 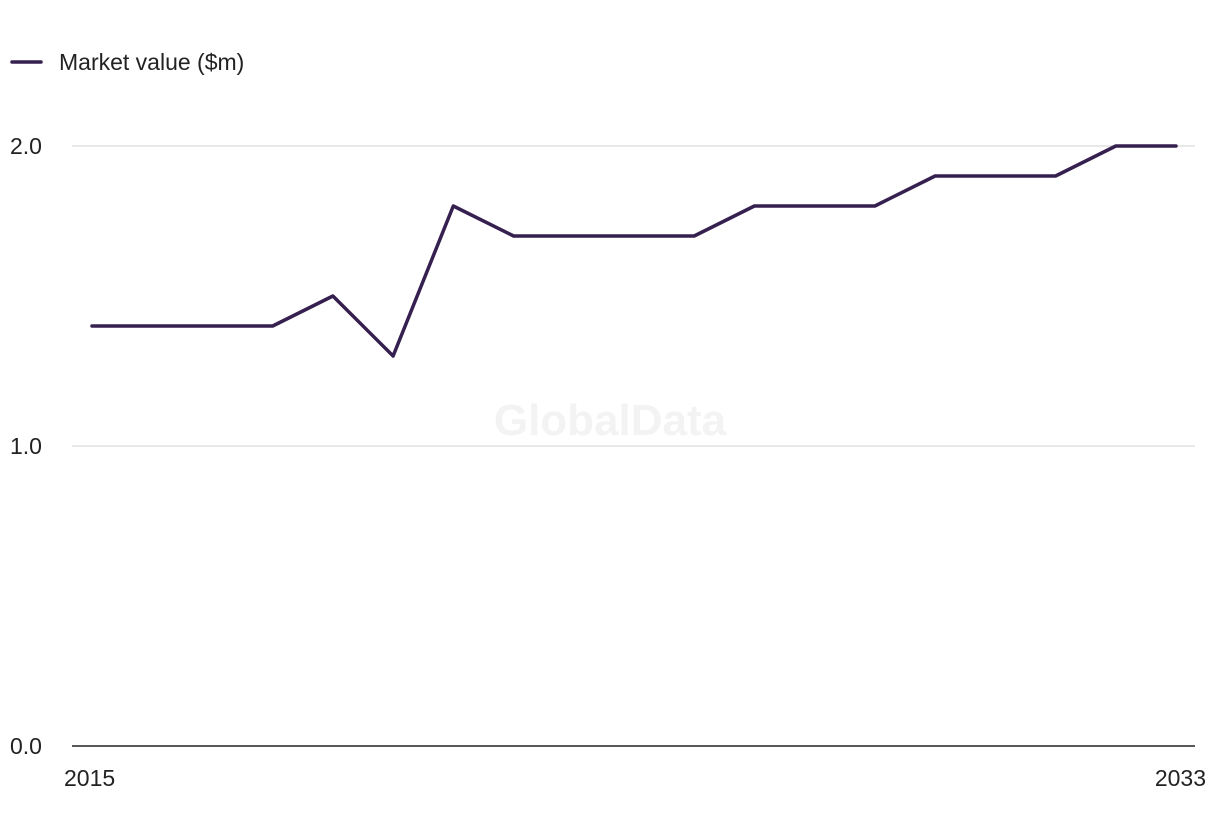 I want to click on watermark-text: GlobalData, so click(x=610, y=420).